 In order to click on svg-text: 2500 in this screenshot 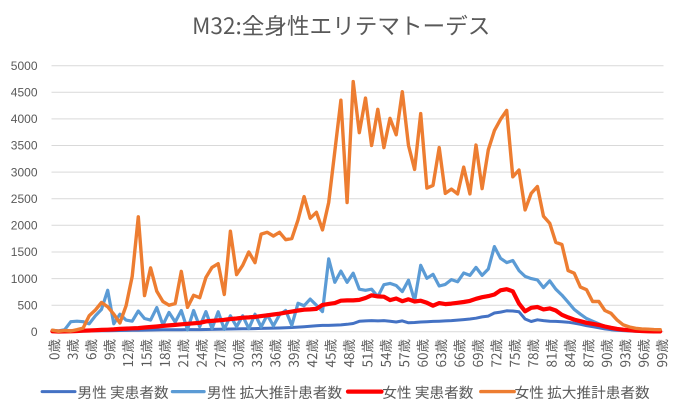, I will do `click(24, 199)`.